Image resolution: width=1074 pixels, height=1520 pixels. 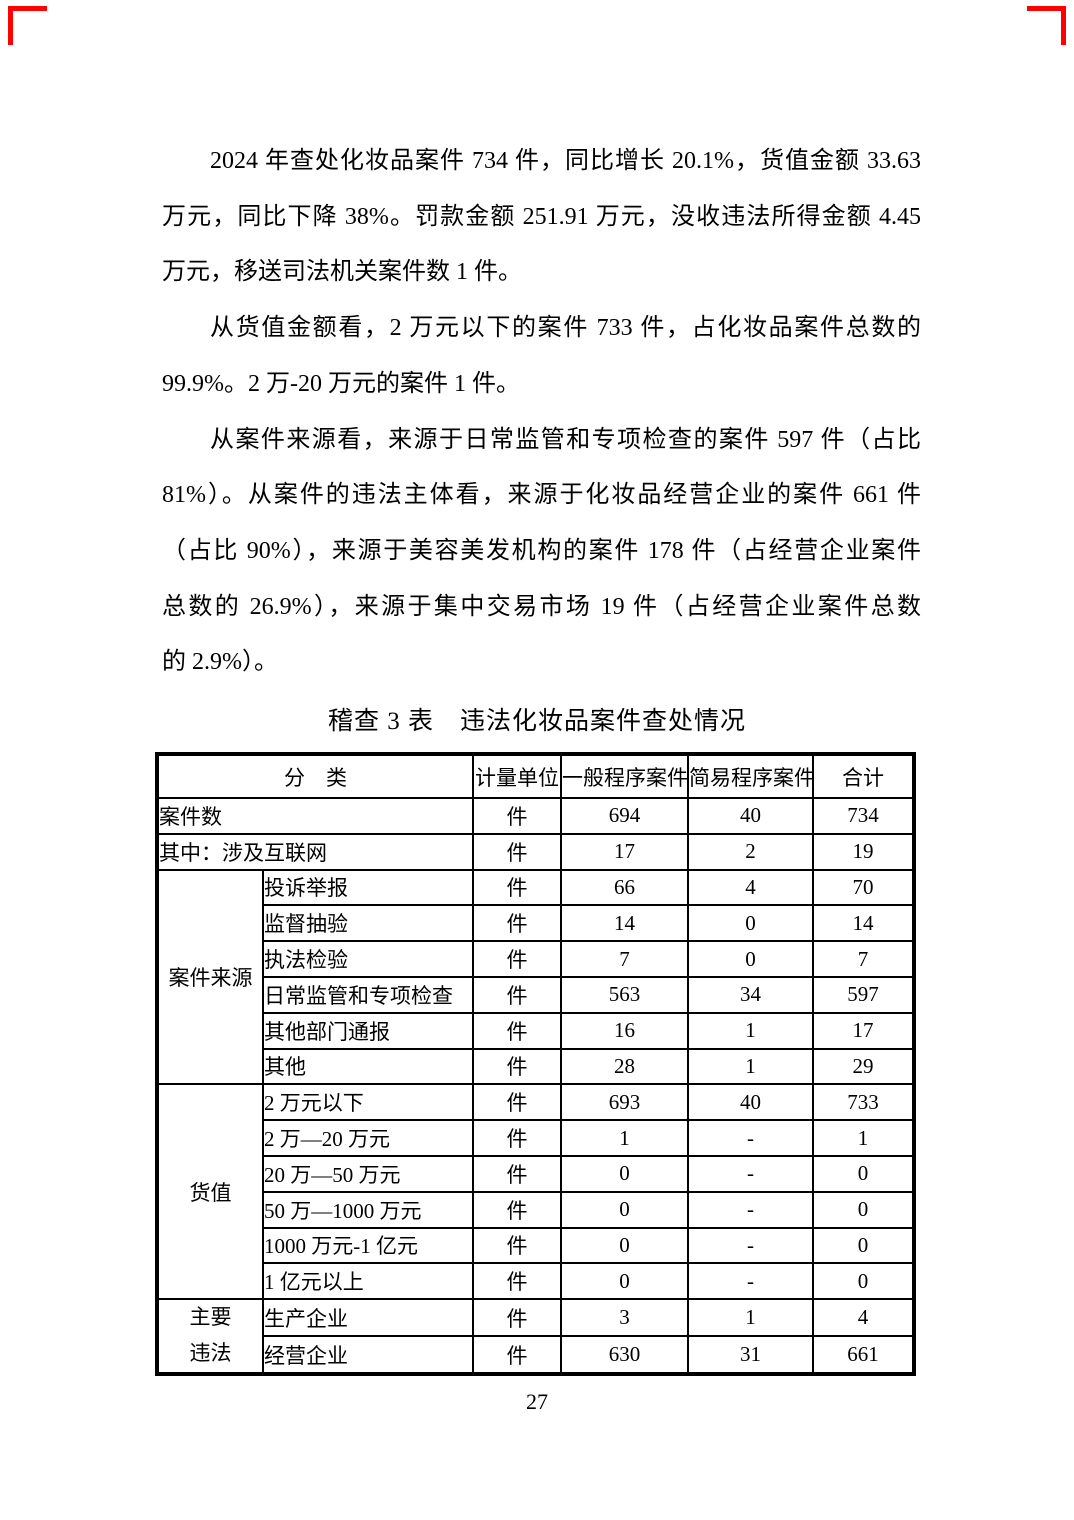 I want to click on table-cell: 执法检验, so click(x=368, y=959).